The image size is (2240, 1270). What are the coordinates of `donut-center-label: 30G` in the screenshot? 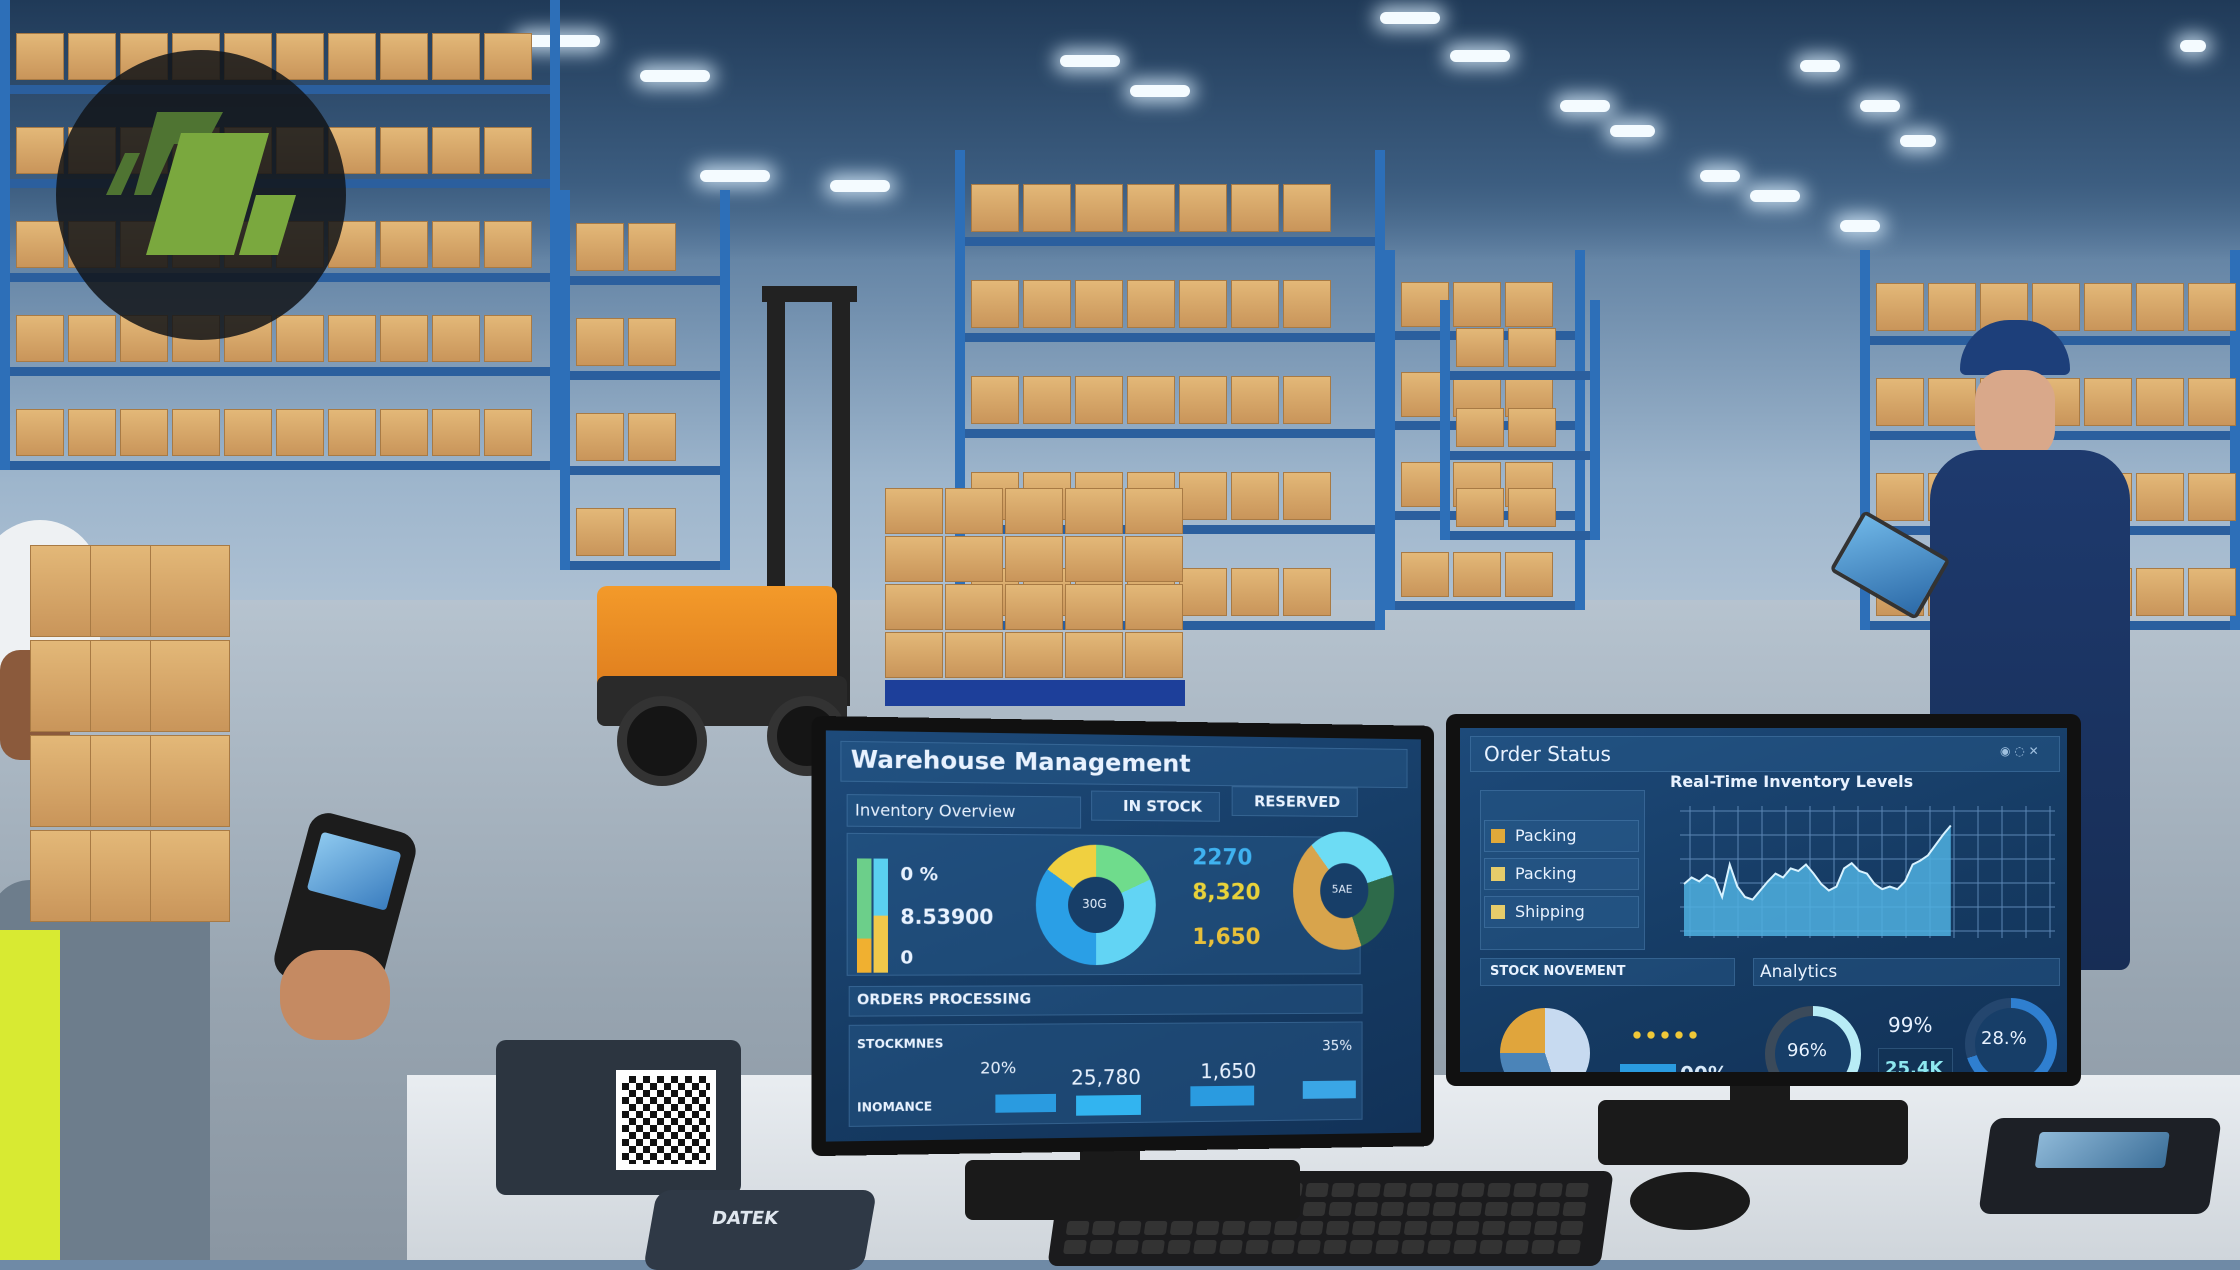 It's located at (1094, 903).